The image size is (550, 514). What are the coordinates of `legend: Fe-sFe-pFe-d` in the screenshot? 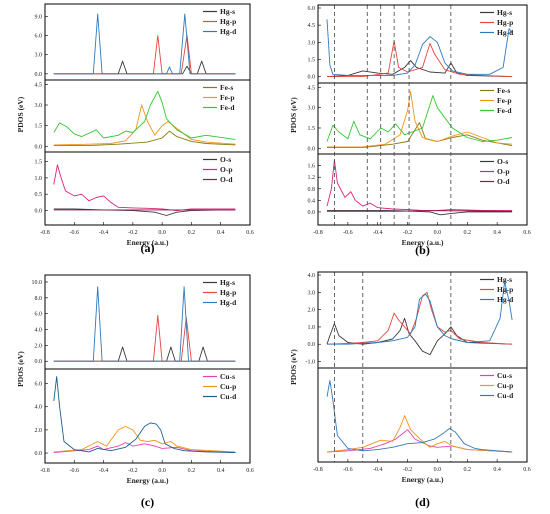 It's located at (219, 97).